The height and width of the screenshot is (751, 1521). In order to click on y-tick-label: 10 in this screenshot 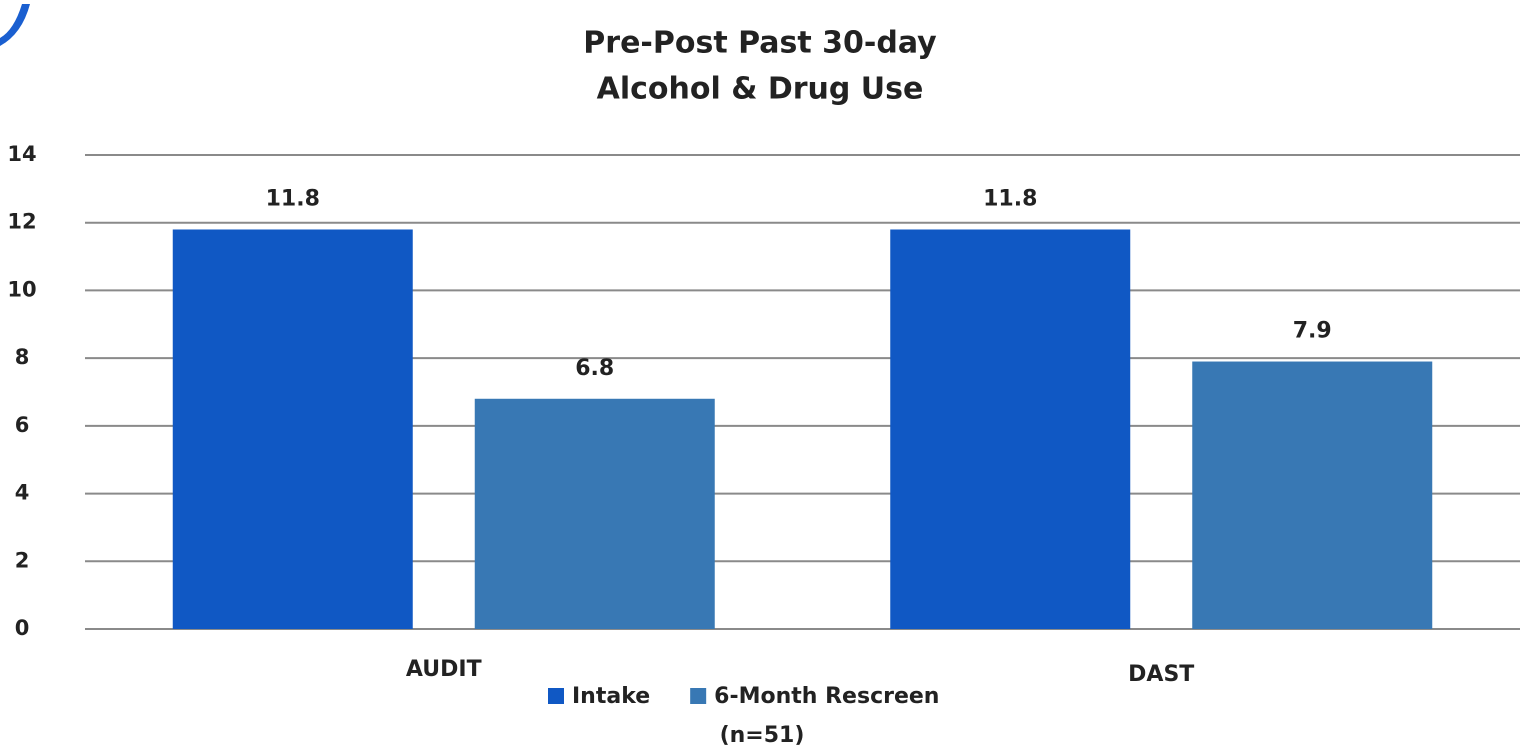, I will do `click(21, 289)`.